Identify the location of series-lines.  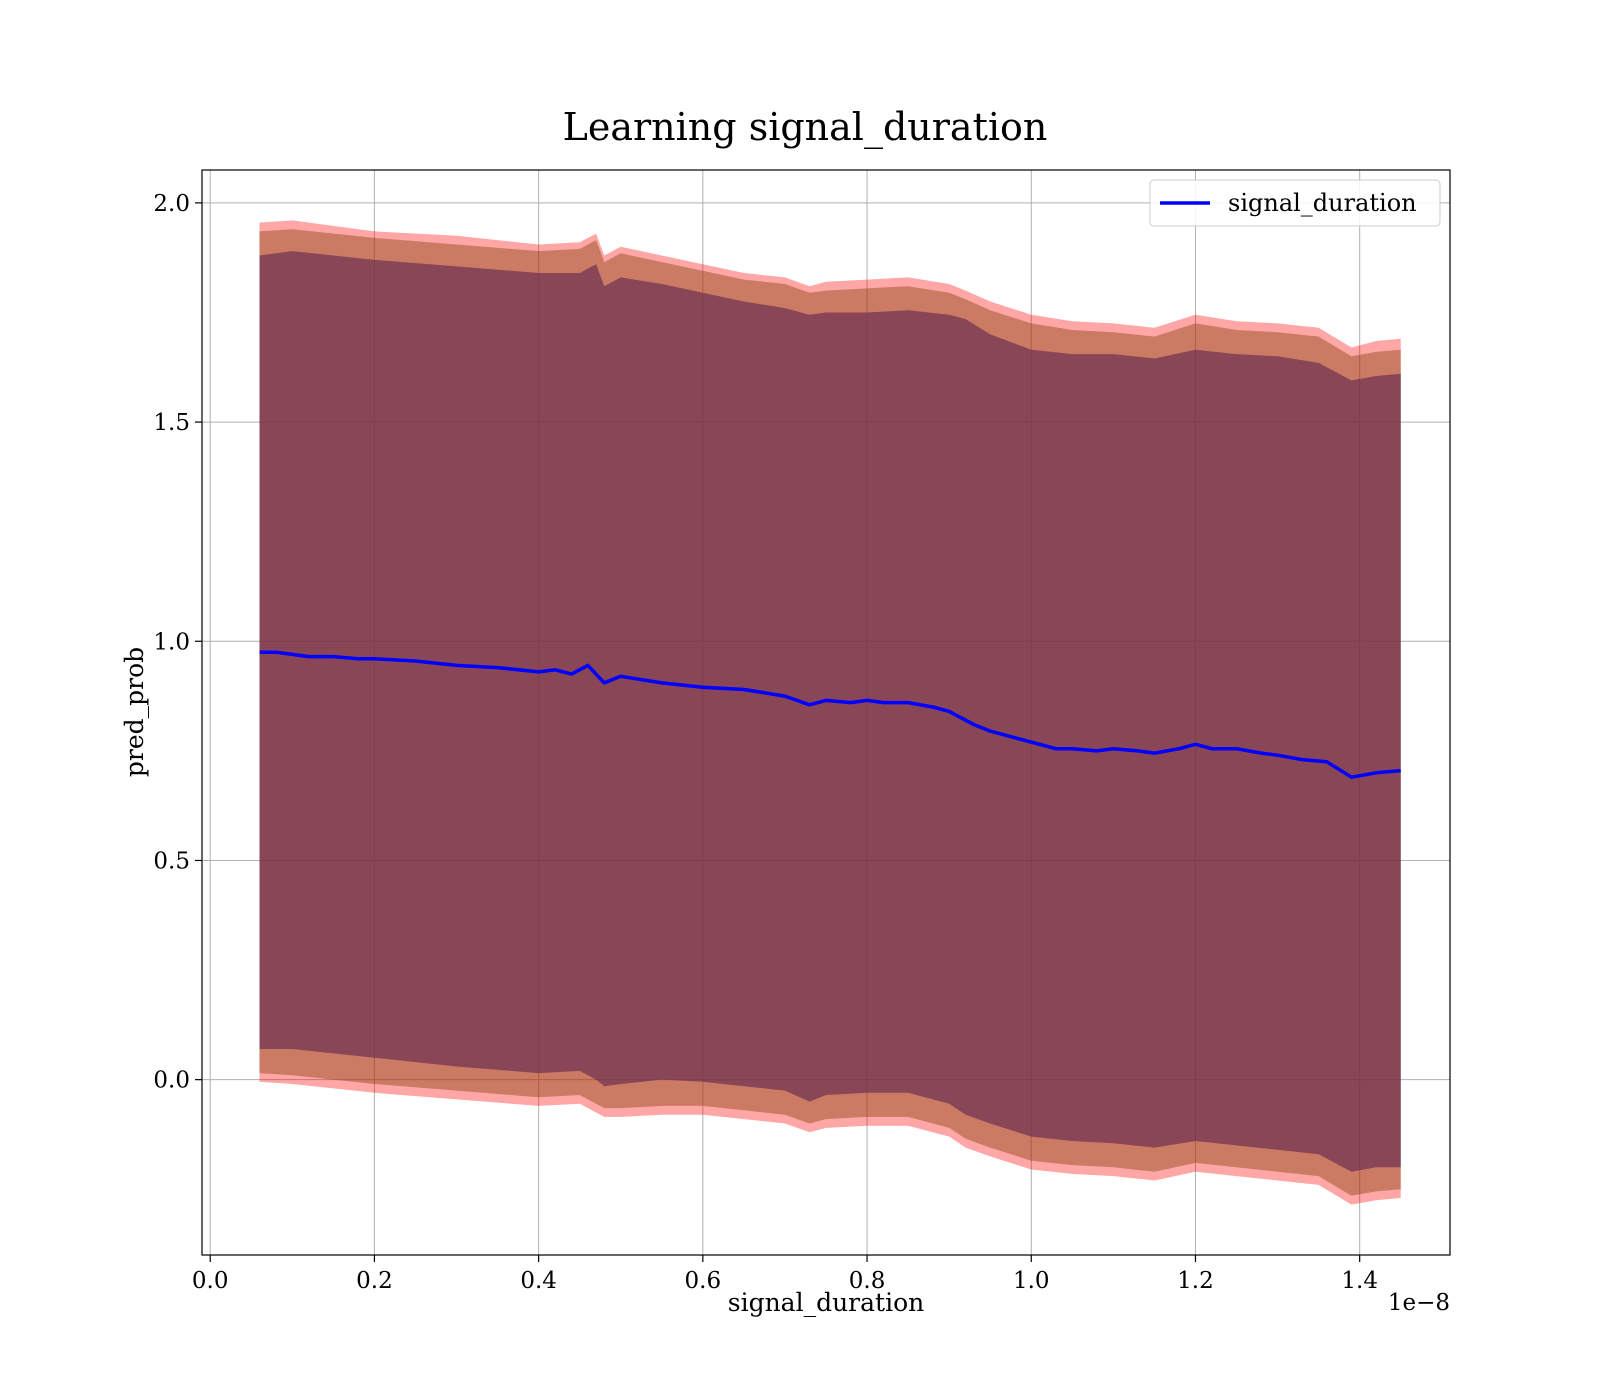
(830, 714).